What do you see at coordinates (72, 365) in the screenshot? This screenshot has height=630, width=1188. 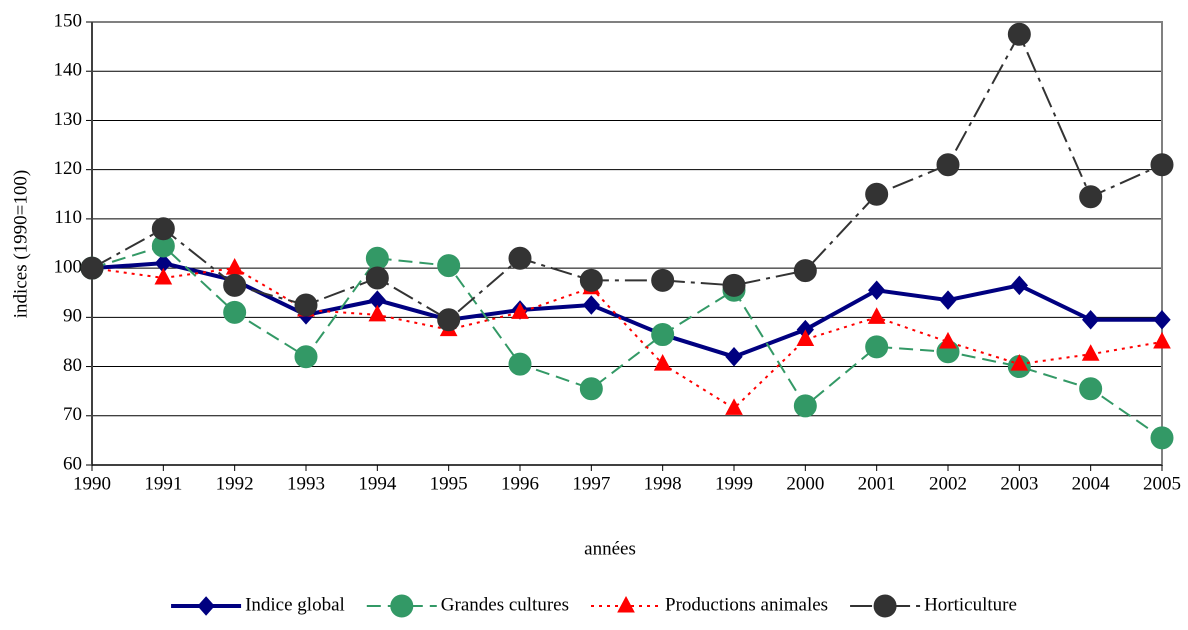 I see `y-tick-label: 80` at bounding box center [72, 365].